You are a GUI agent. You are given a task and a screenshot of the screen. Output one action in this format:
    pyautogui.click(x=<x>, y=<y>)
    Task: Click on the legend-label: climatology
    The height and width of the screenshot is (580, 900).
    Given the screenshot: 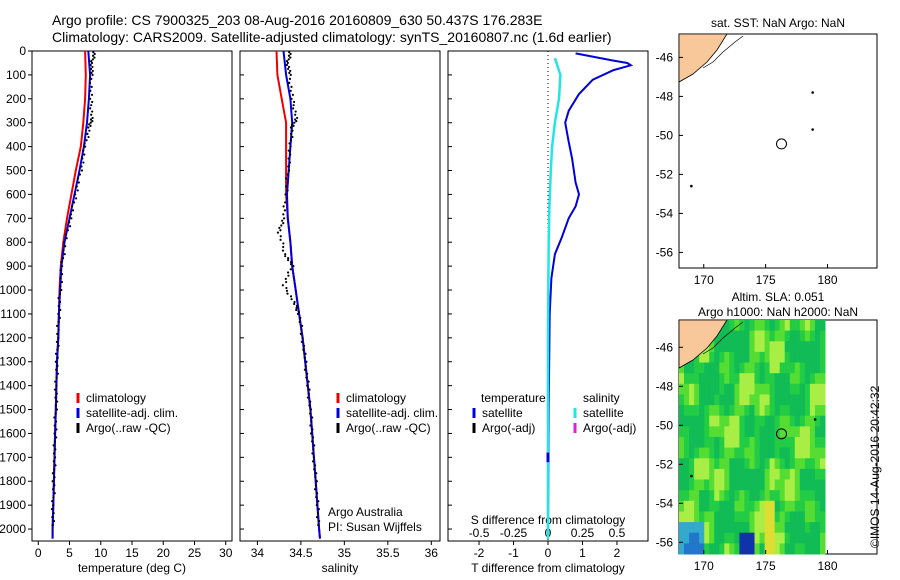 What is the action you would take?
    pyautogui.click(x=376, y=398)
    